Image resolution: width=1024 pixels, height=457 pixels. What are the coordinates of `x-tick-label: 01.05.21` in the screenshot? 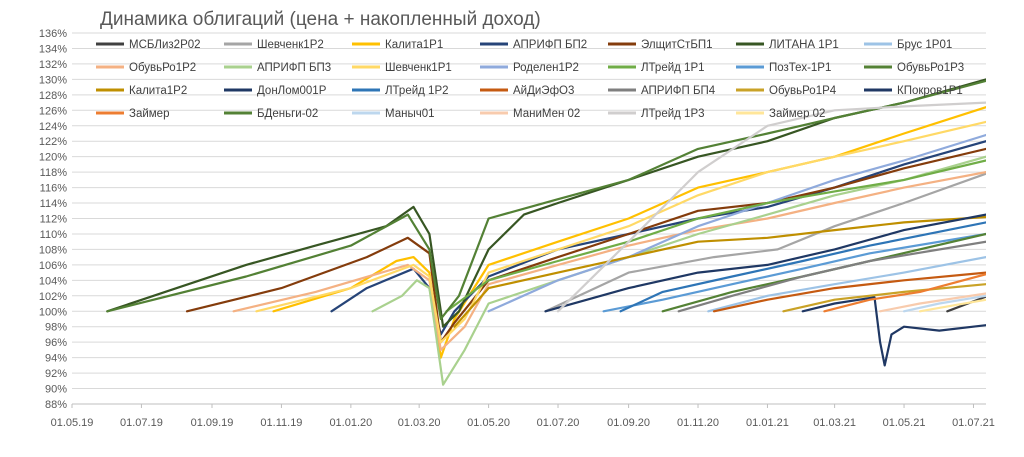 It's located at (904, 423).